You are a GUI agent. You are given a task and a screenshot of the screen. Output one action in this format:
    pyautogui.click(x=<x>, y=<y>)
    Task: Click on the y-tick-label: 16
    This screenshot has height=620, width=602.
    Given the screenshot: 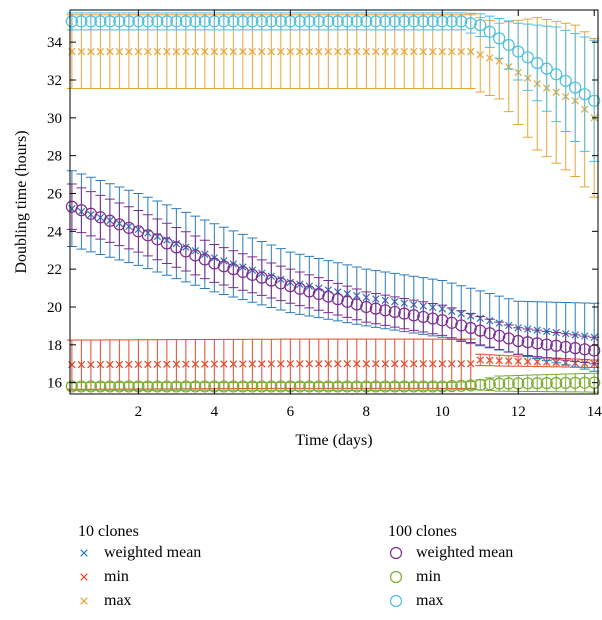 What is the action you would take?
    pyautogui.click(x=55, y=384)
    